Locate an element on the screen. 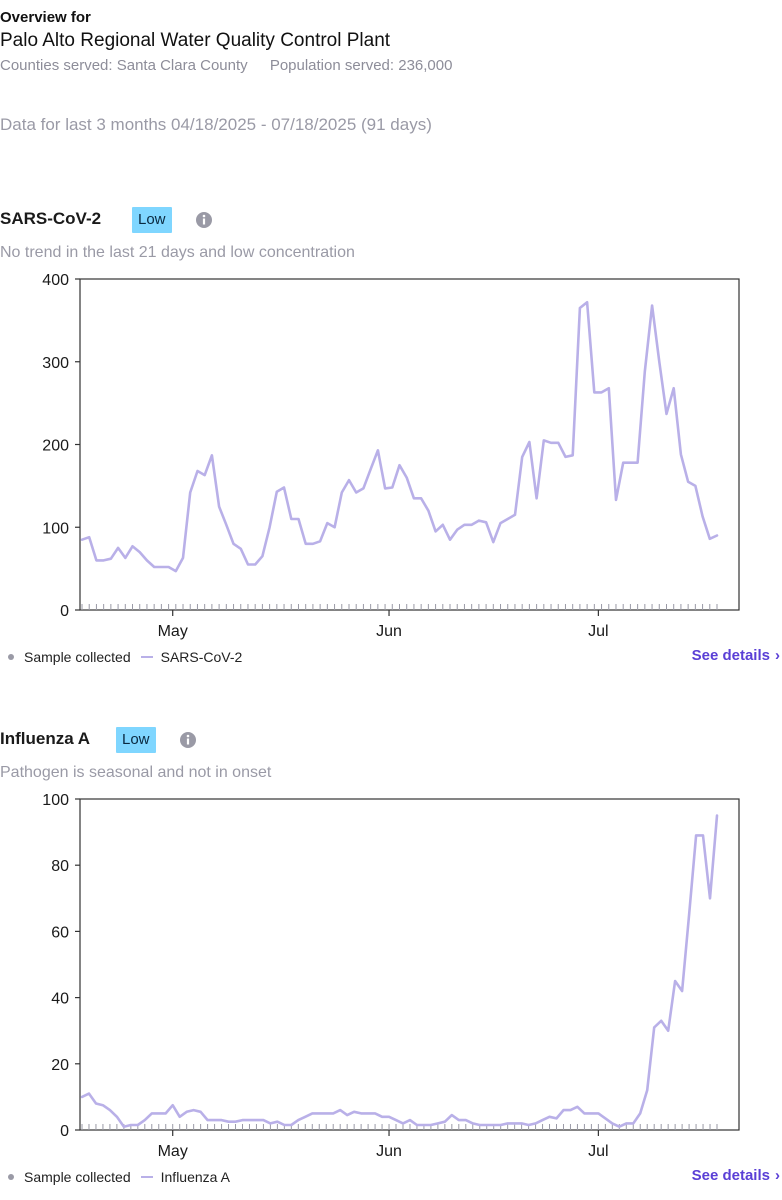 The width and height of the screenshot is (782, 1200). legend-series-label: Influenza A is located at coordinates (195, 1177).